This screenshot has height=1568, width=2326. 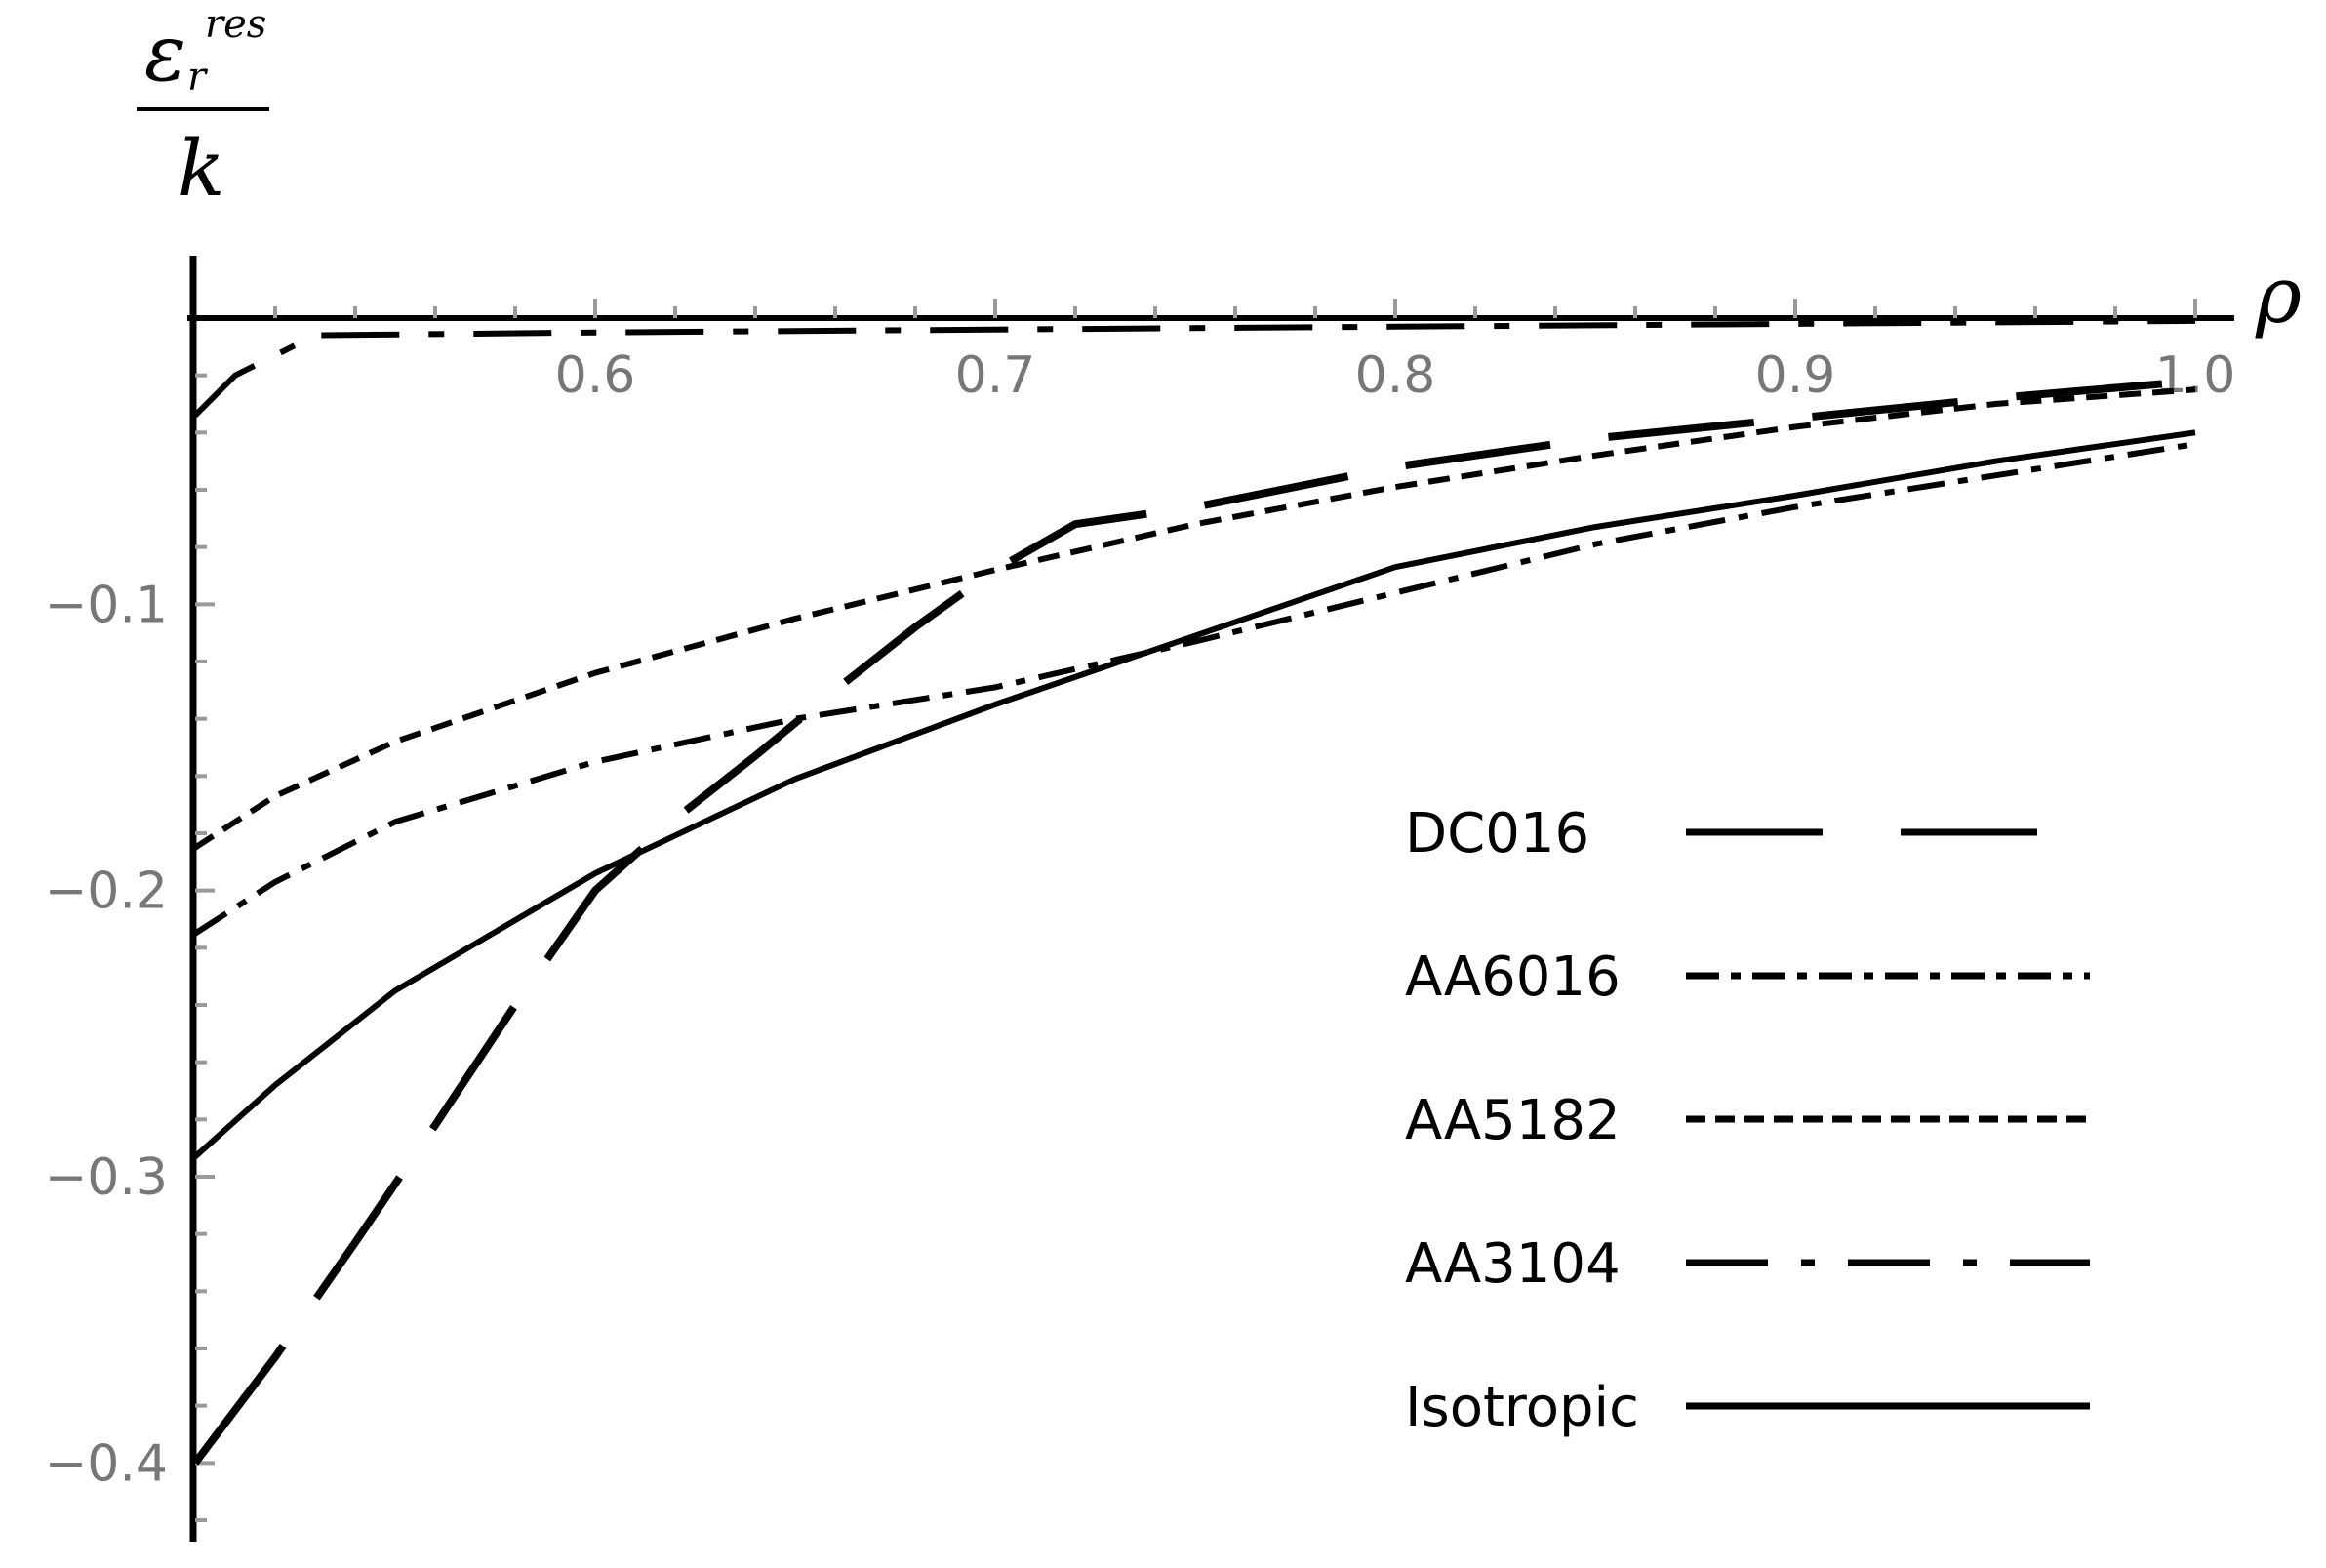 I want to click on x-tick-label: 1.0, so click(x=2195, y=375).